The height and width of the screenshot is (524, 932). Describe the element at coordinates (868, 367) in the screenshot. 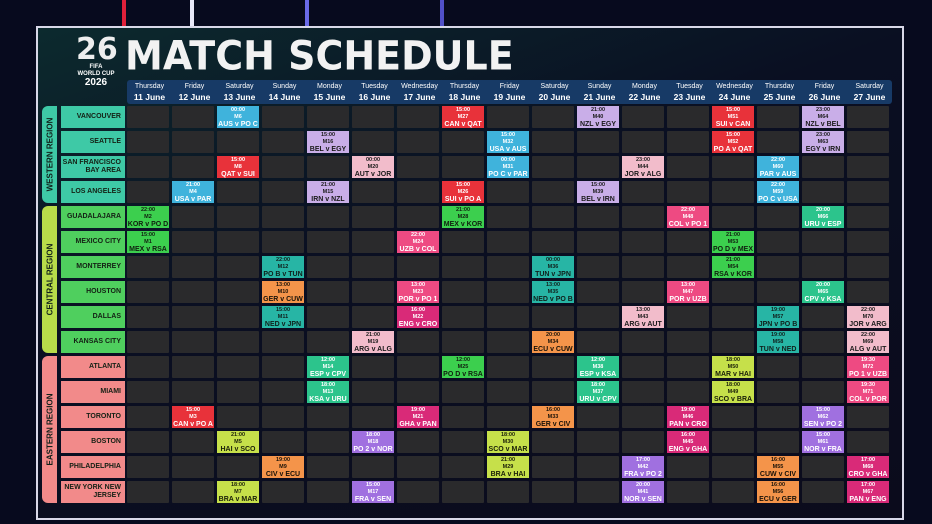

I see `match-card: 19:30 M72 PO 1 v UZB` at that location.